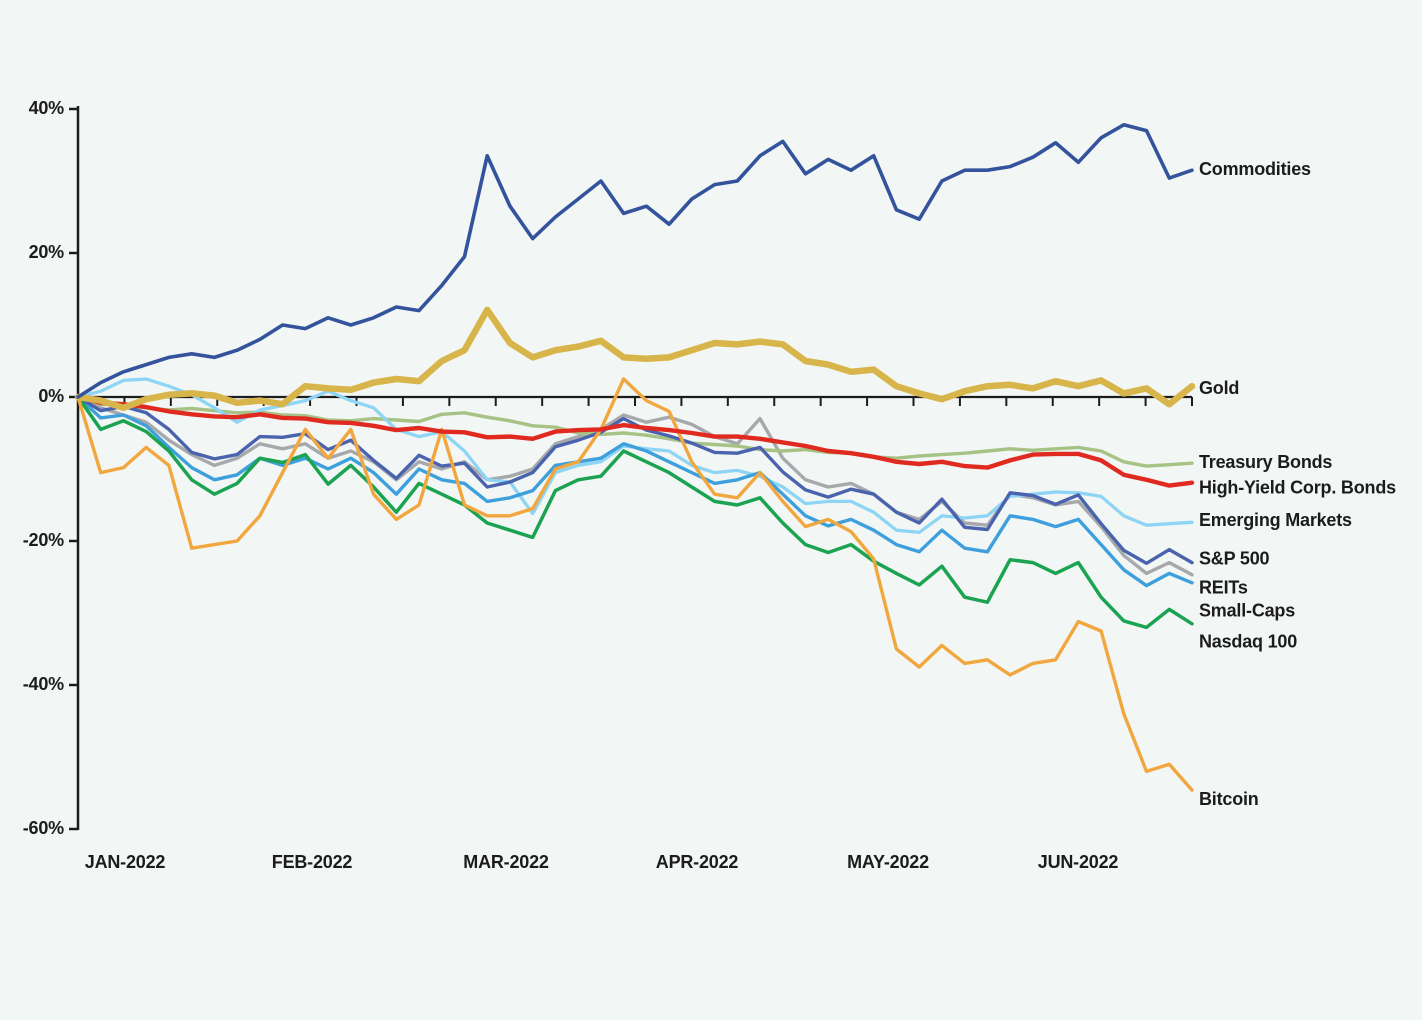  What do you see at coordinates (1247, 611) in the screenshot?
I see `series-label-small_caps: Small-Caps` at bounding box center [1247, 611].